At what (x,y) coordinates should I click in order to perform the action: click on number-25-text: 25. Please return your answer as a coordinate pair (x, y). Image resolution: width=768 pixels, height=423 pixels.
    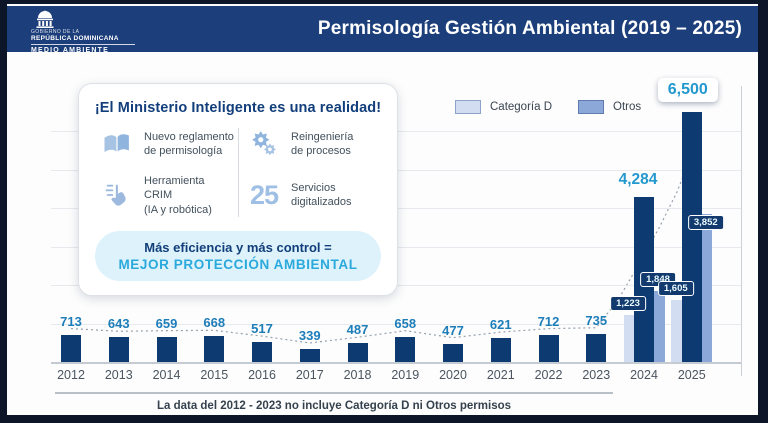
    Looking at the image, I should click on (264, 194).